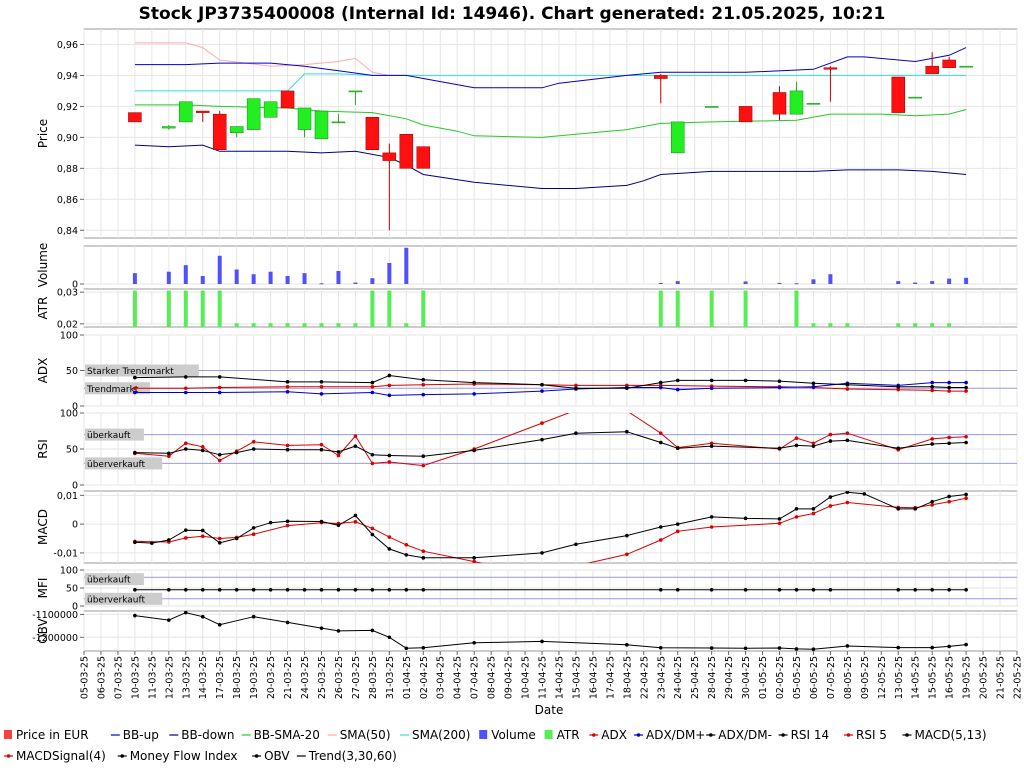 Image resolution: width=1024 pixels, height=768 pixels. What do you see at coordinates (55, 615) in the screenshot?
I see `obv-ytick-label: -1100000` at bounding box center [55, 615].